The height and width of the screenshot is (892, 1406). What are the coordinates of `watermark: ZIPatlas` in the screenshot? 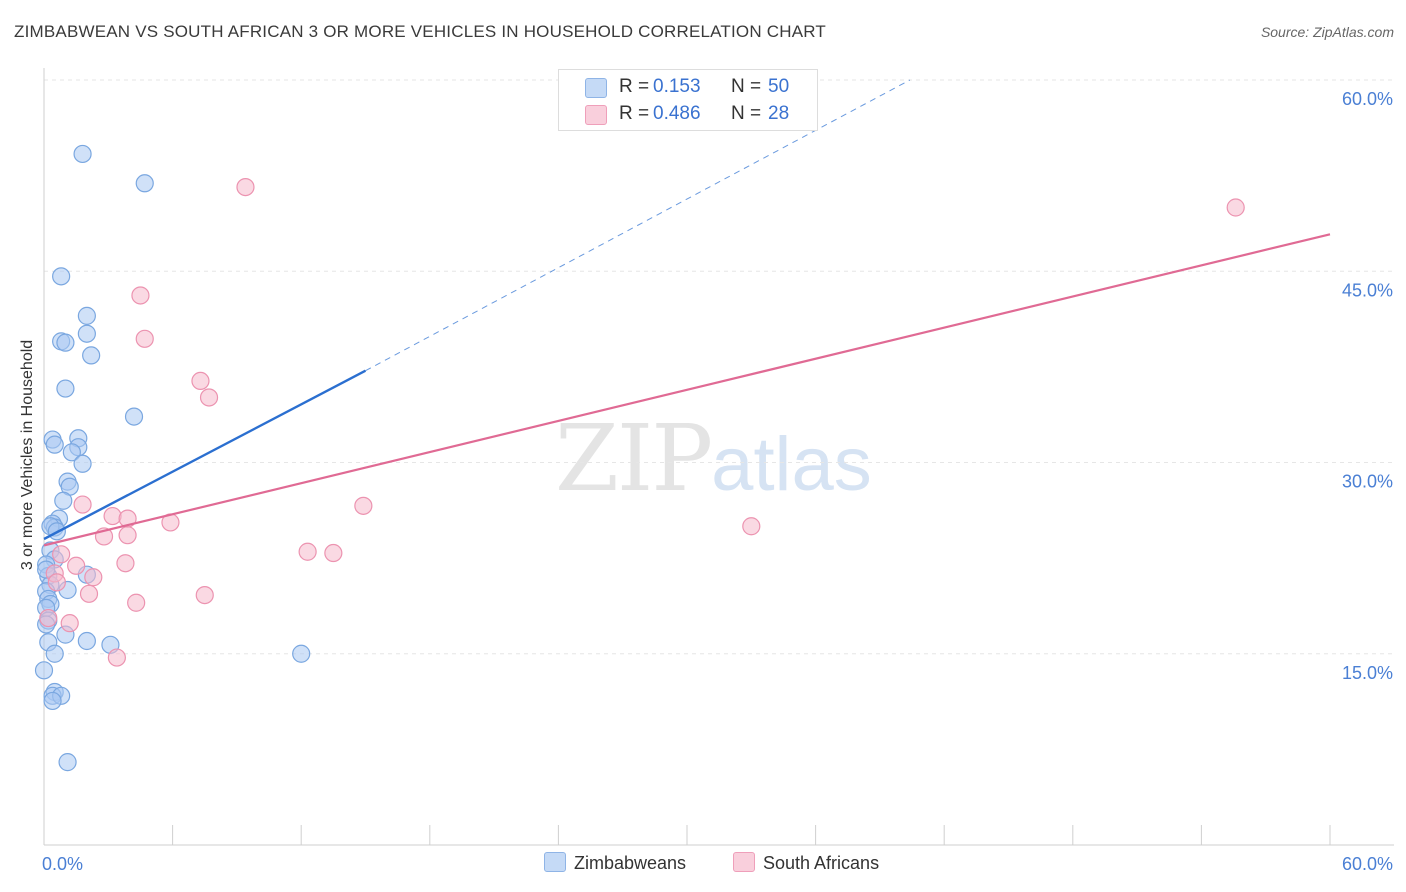 It's located at (713, 458).